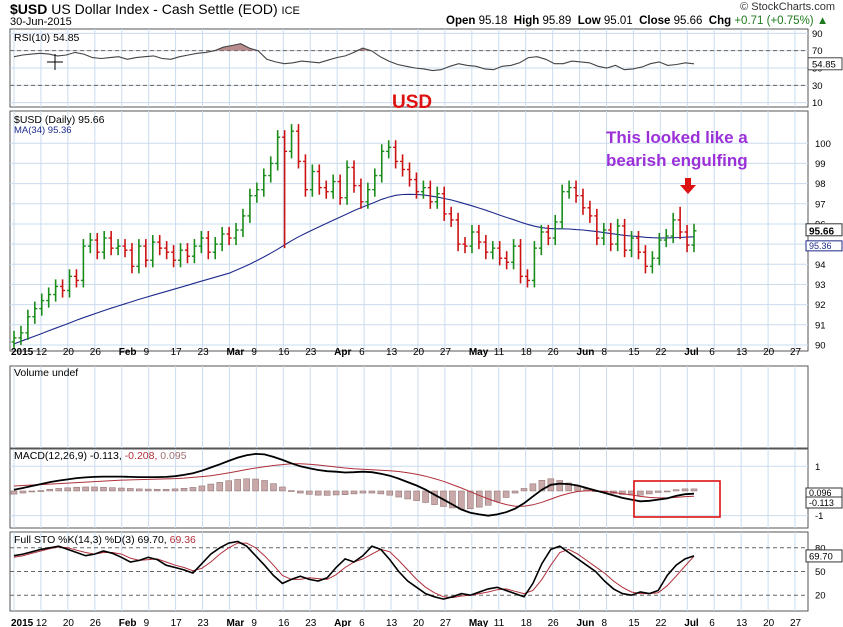 The height and width of the screenshot is (627, 843). I want to click on price-legend: $USD (Daily) 95.66, so click(59, 120).